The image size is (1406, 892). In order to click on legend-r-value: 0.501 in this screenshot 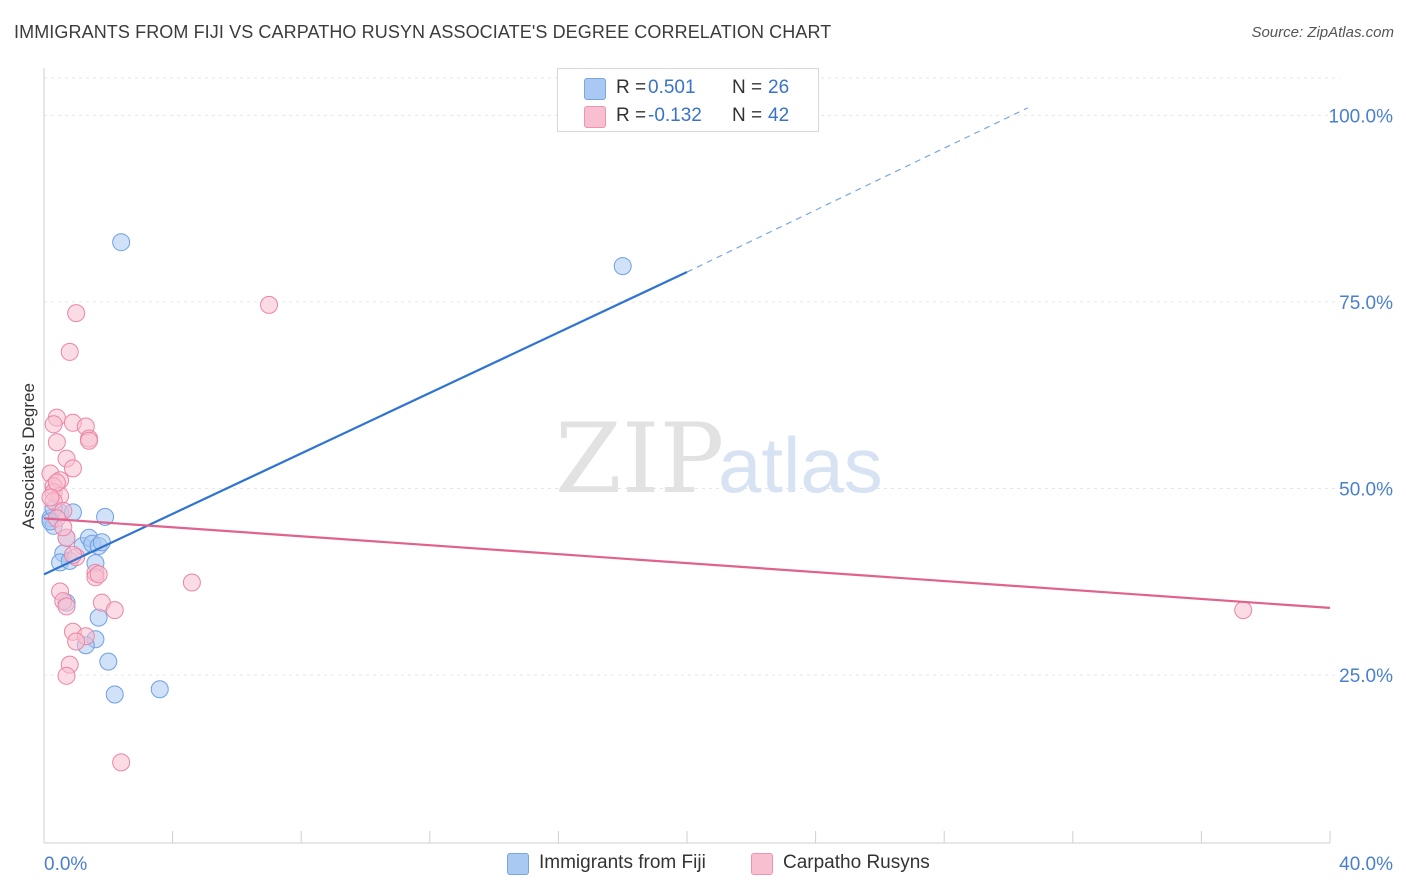, I will do `click(672, 87)`.